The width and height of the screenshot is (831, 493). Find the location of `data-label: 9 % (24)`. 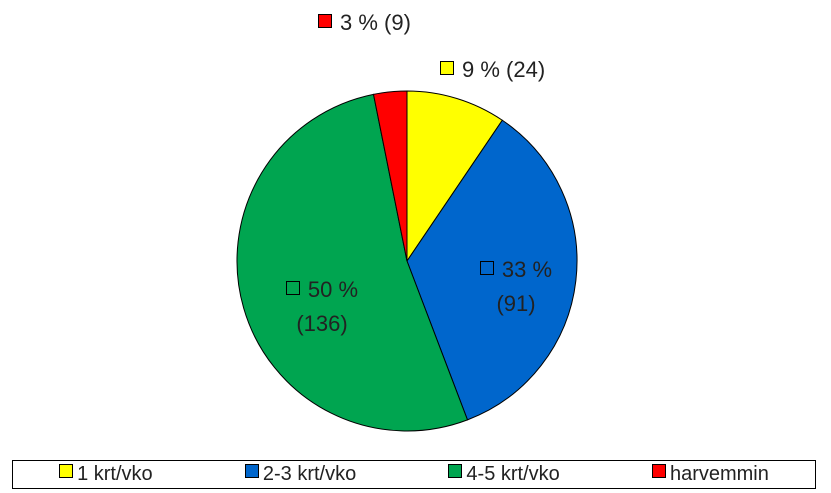

data-label: 9 % (24) is located at coordinates (540, 70).